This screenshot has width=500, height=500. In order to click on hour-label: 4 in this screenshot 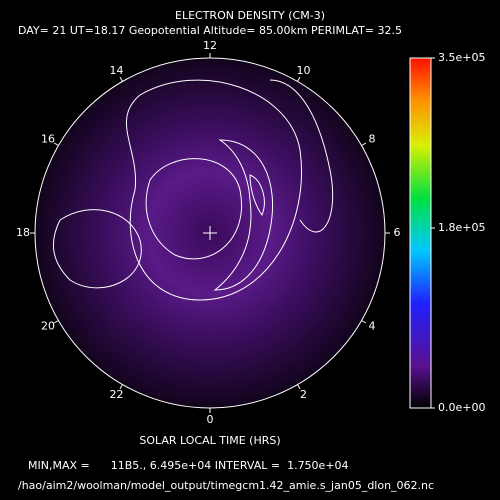, I will do `click(371, 326)`.